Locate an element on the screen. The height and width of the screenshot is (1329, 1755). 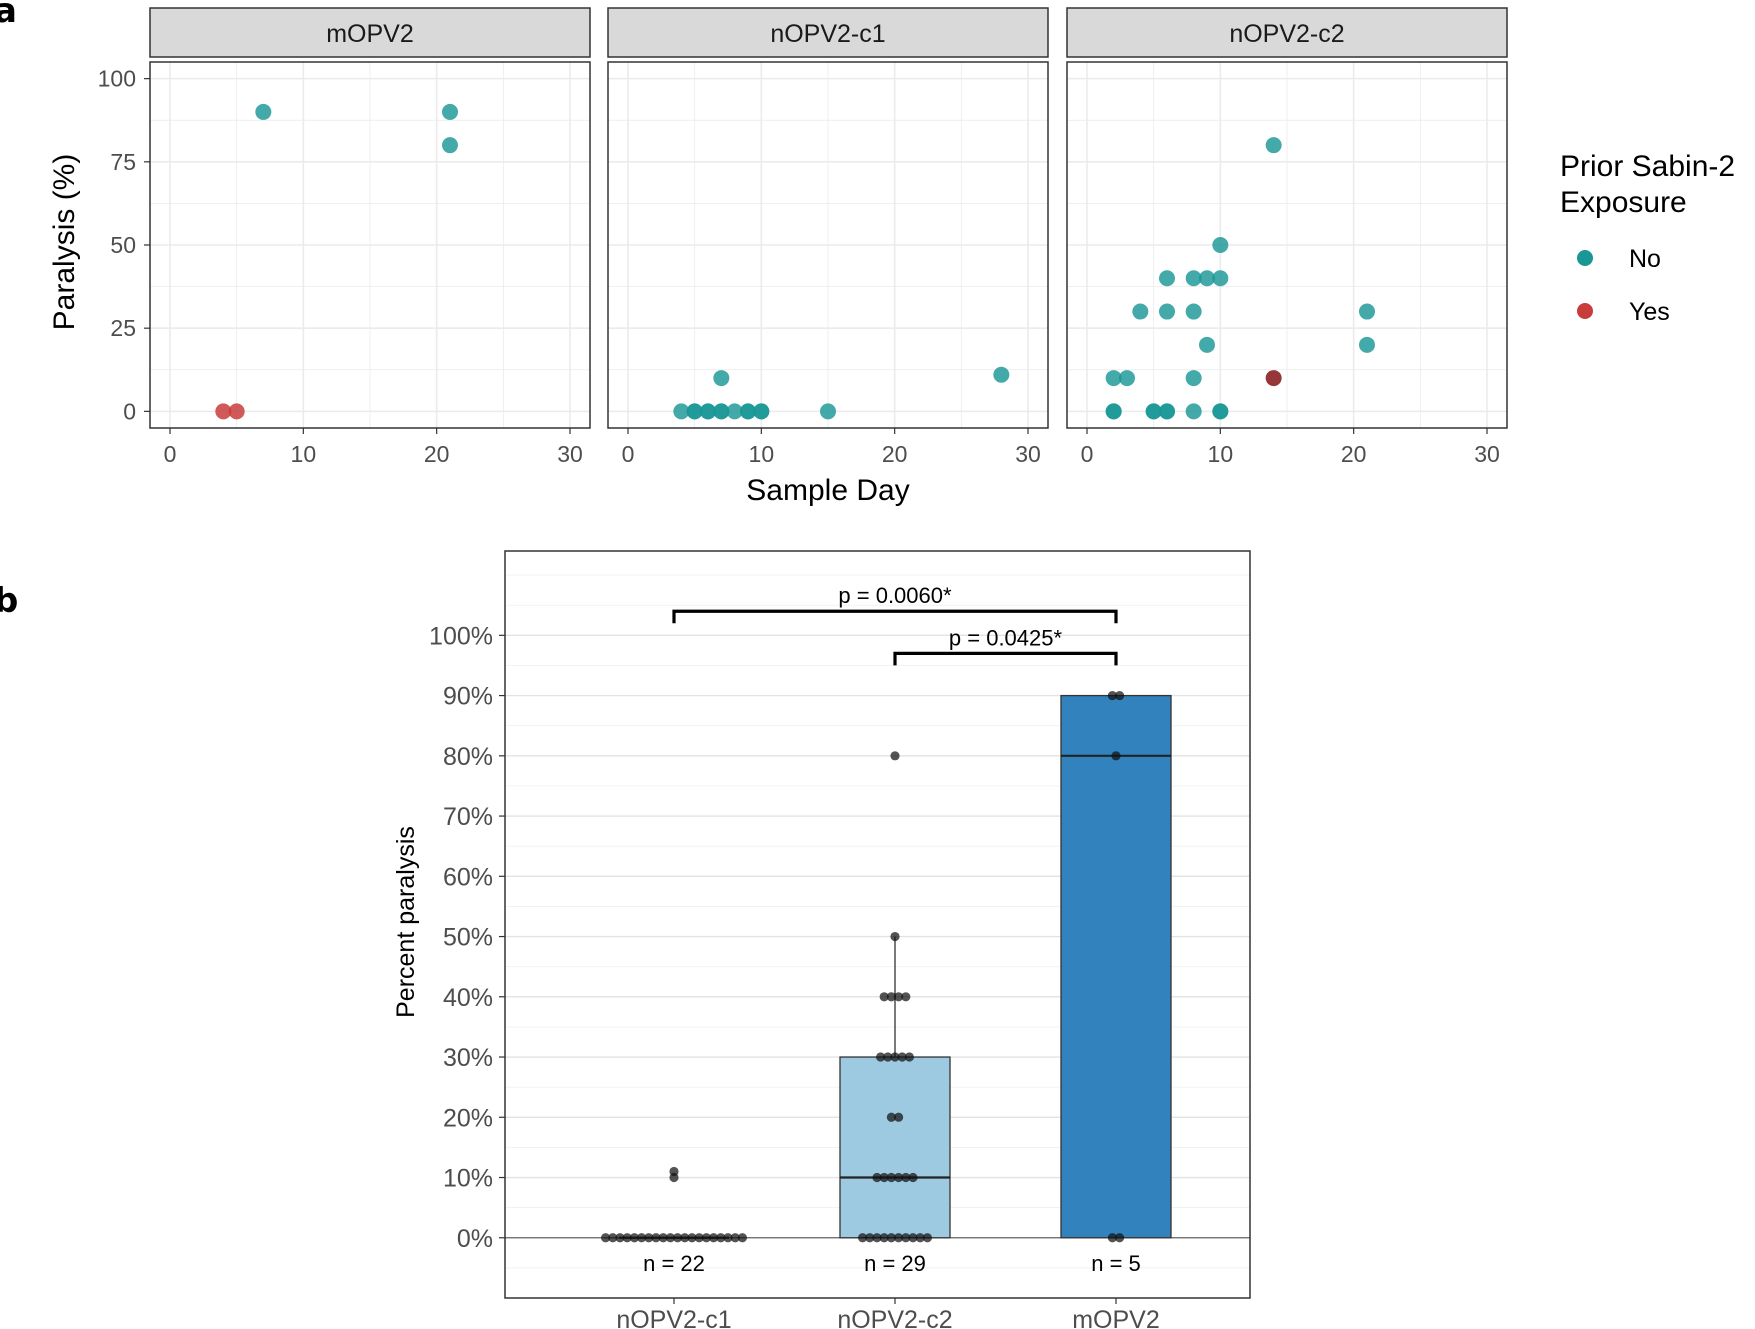
box-mopv2: n = 5 is located at coordinates (1116, 985).